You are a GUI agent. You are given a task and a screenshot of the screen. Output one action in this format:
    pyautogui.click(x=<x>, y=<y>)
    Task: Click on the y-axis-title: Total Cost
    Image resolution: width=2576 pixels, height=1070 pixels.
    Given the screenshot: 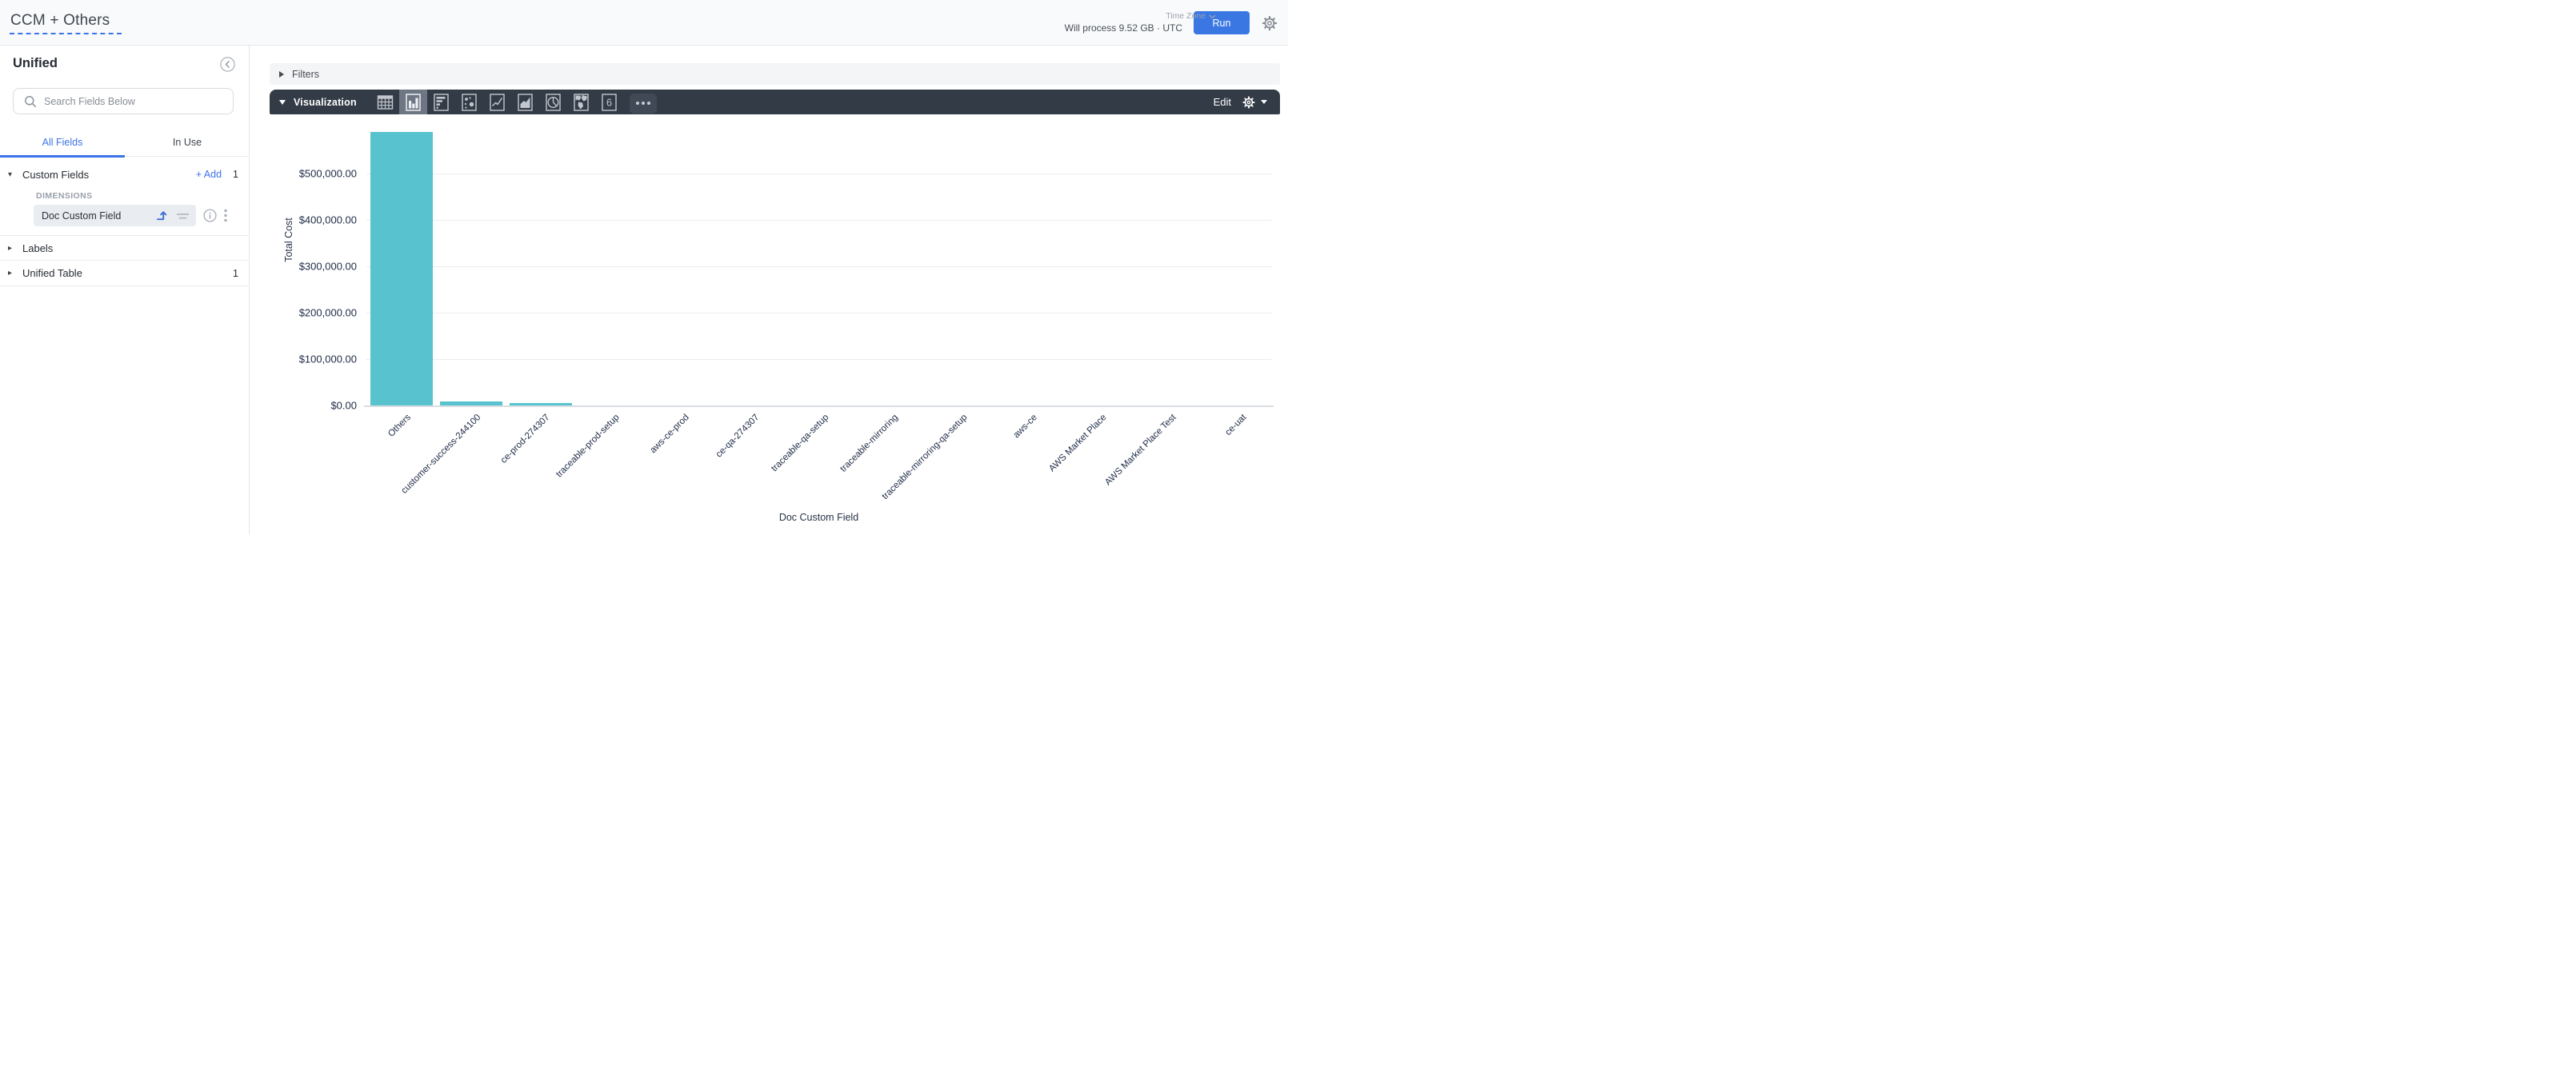 What is the action you would take?
    pyautogui.click(x=288, y=240)
    